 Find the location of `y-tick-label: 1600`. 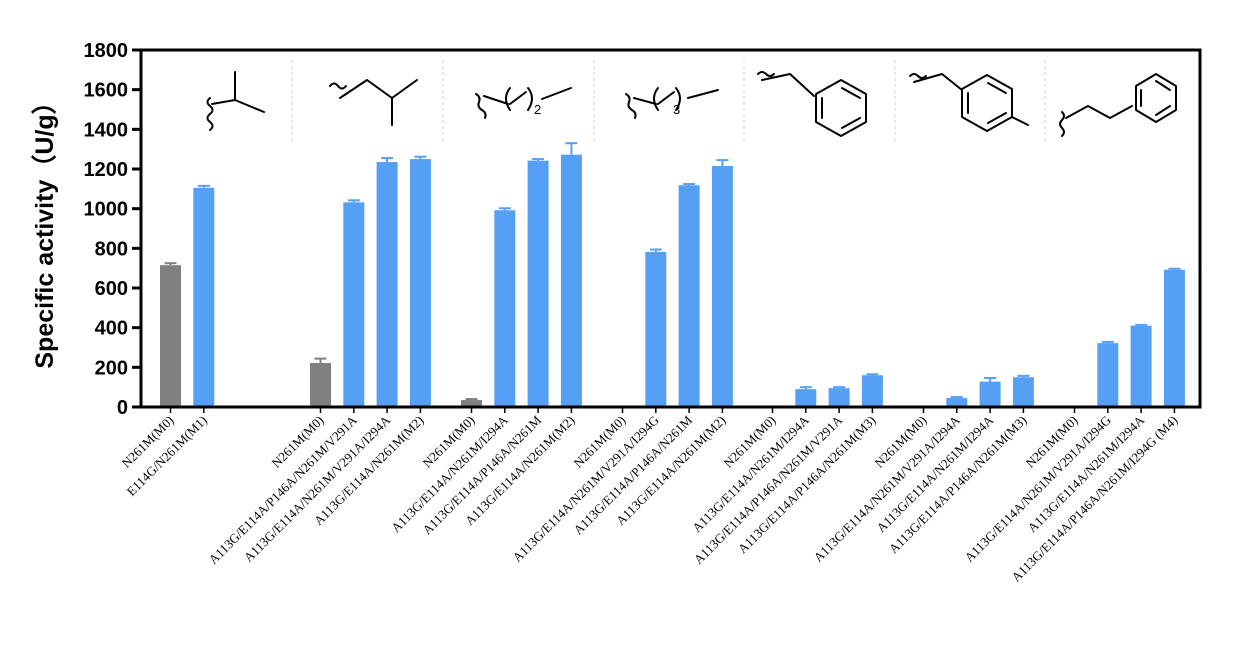

y-tick-label: 1600 is located at coordinates (106, 91).